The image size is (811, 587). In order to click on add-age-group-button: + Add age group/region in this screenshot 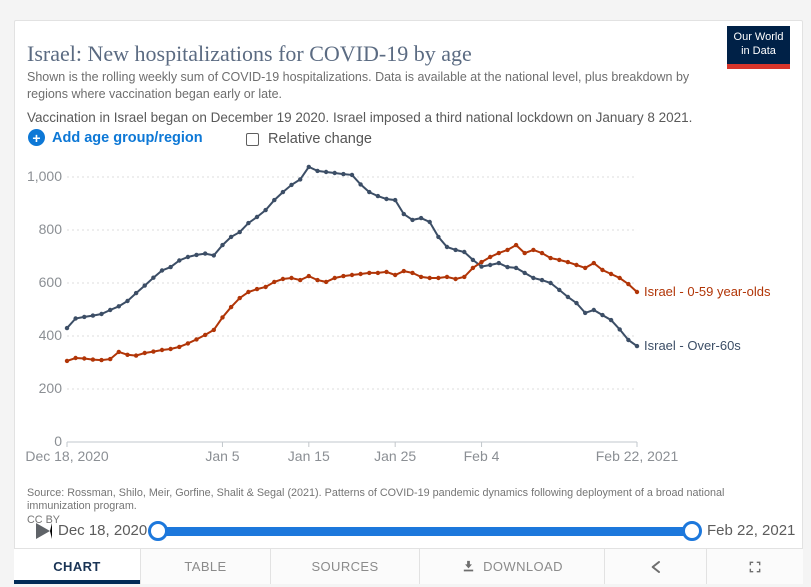, I will do `click(115, 137)`.